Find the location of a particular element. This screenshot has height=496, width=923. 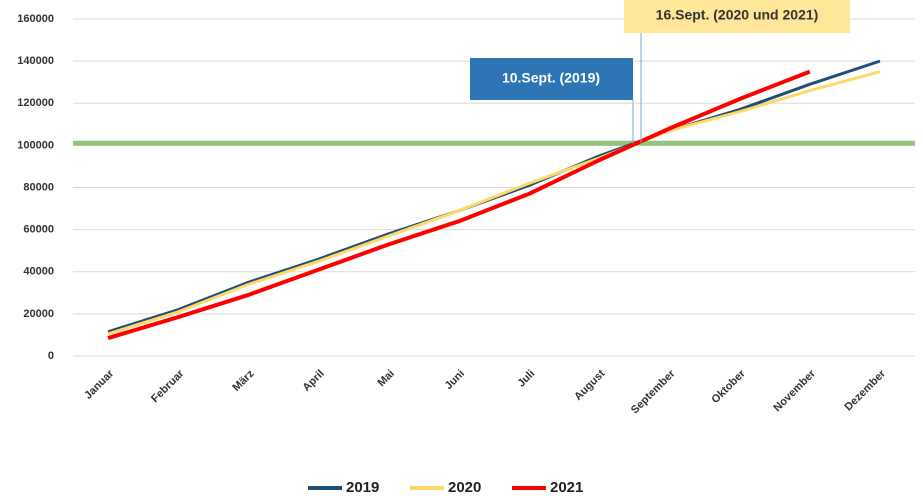

legend-label: 2019 is located at coordinates (362, 487).